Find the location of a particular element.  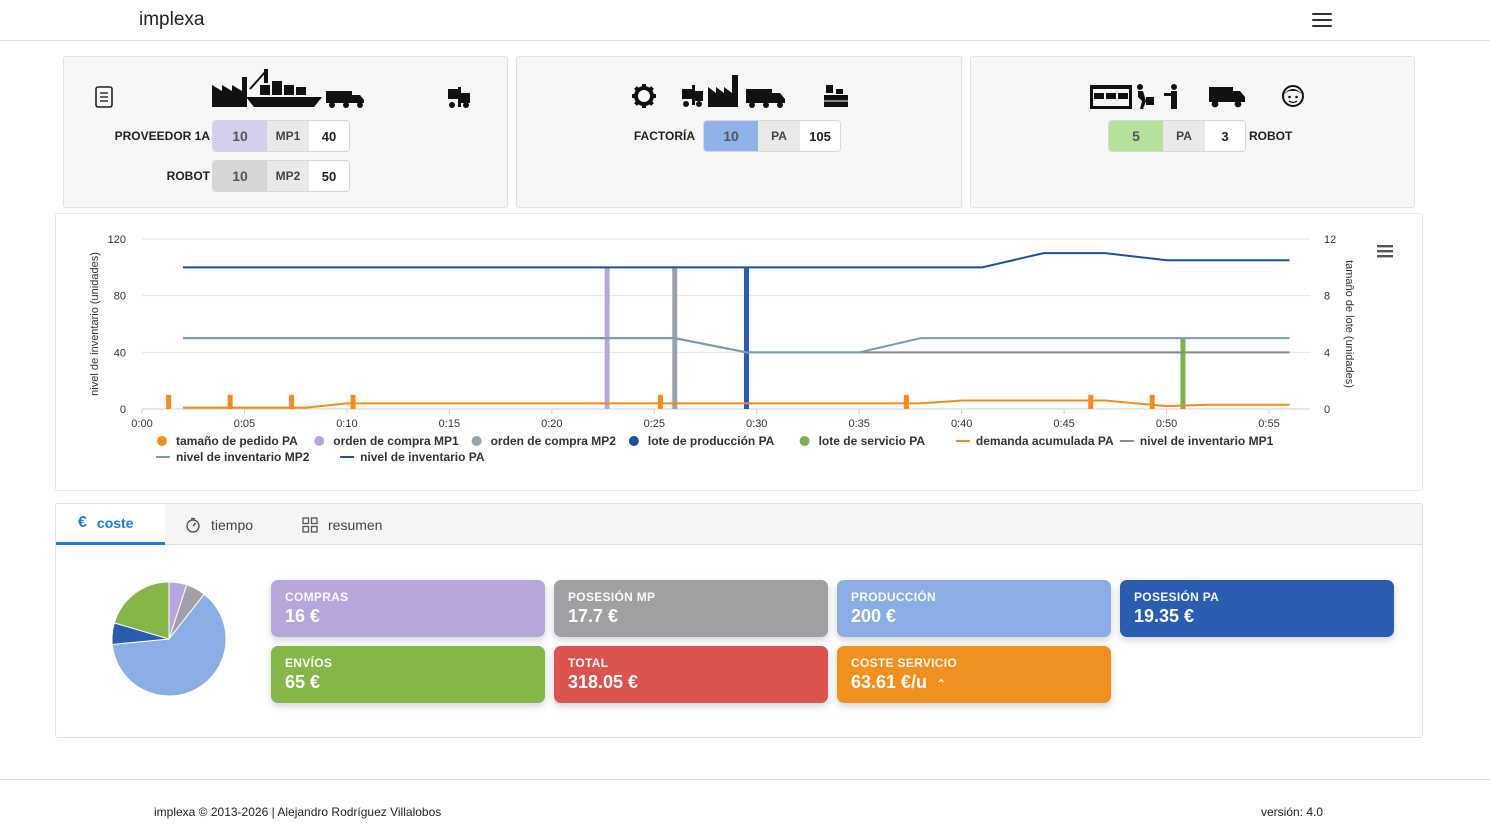

tile-produccion-label: PRODUCCIÓN is located at coordinates (894, 597).